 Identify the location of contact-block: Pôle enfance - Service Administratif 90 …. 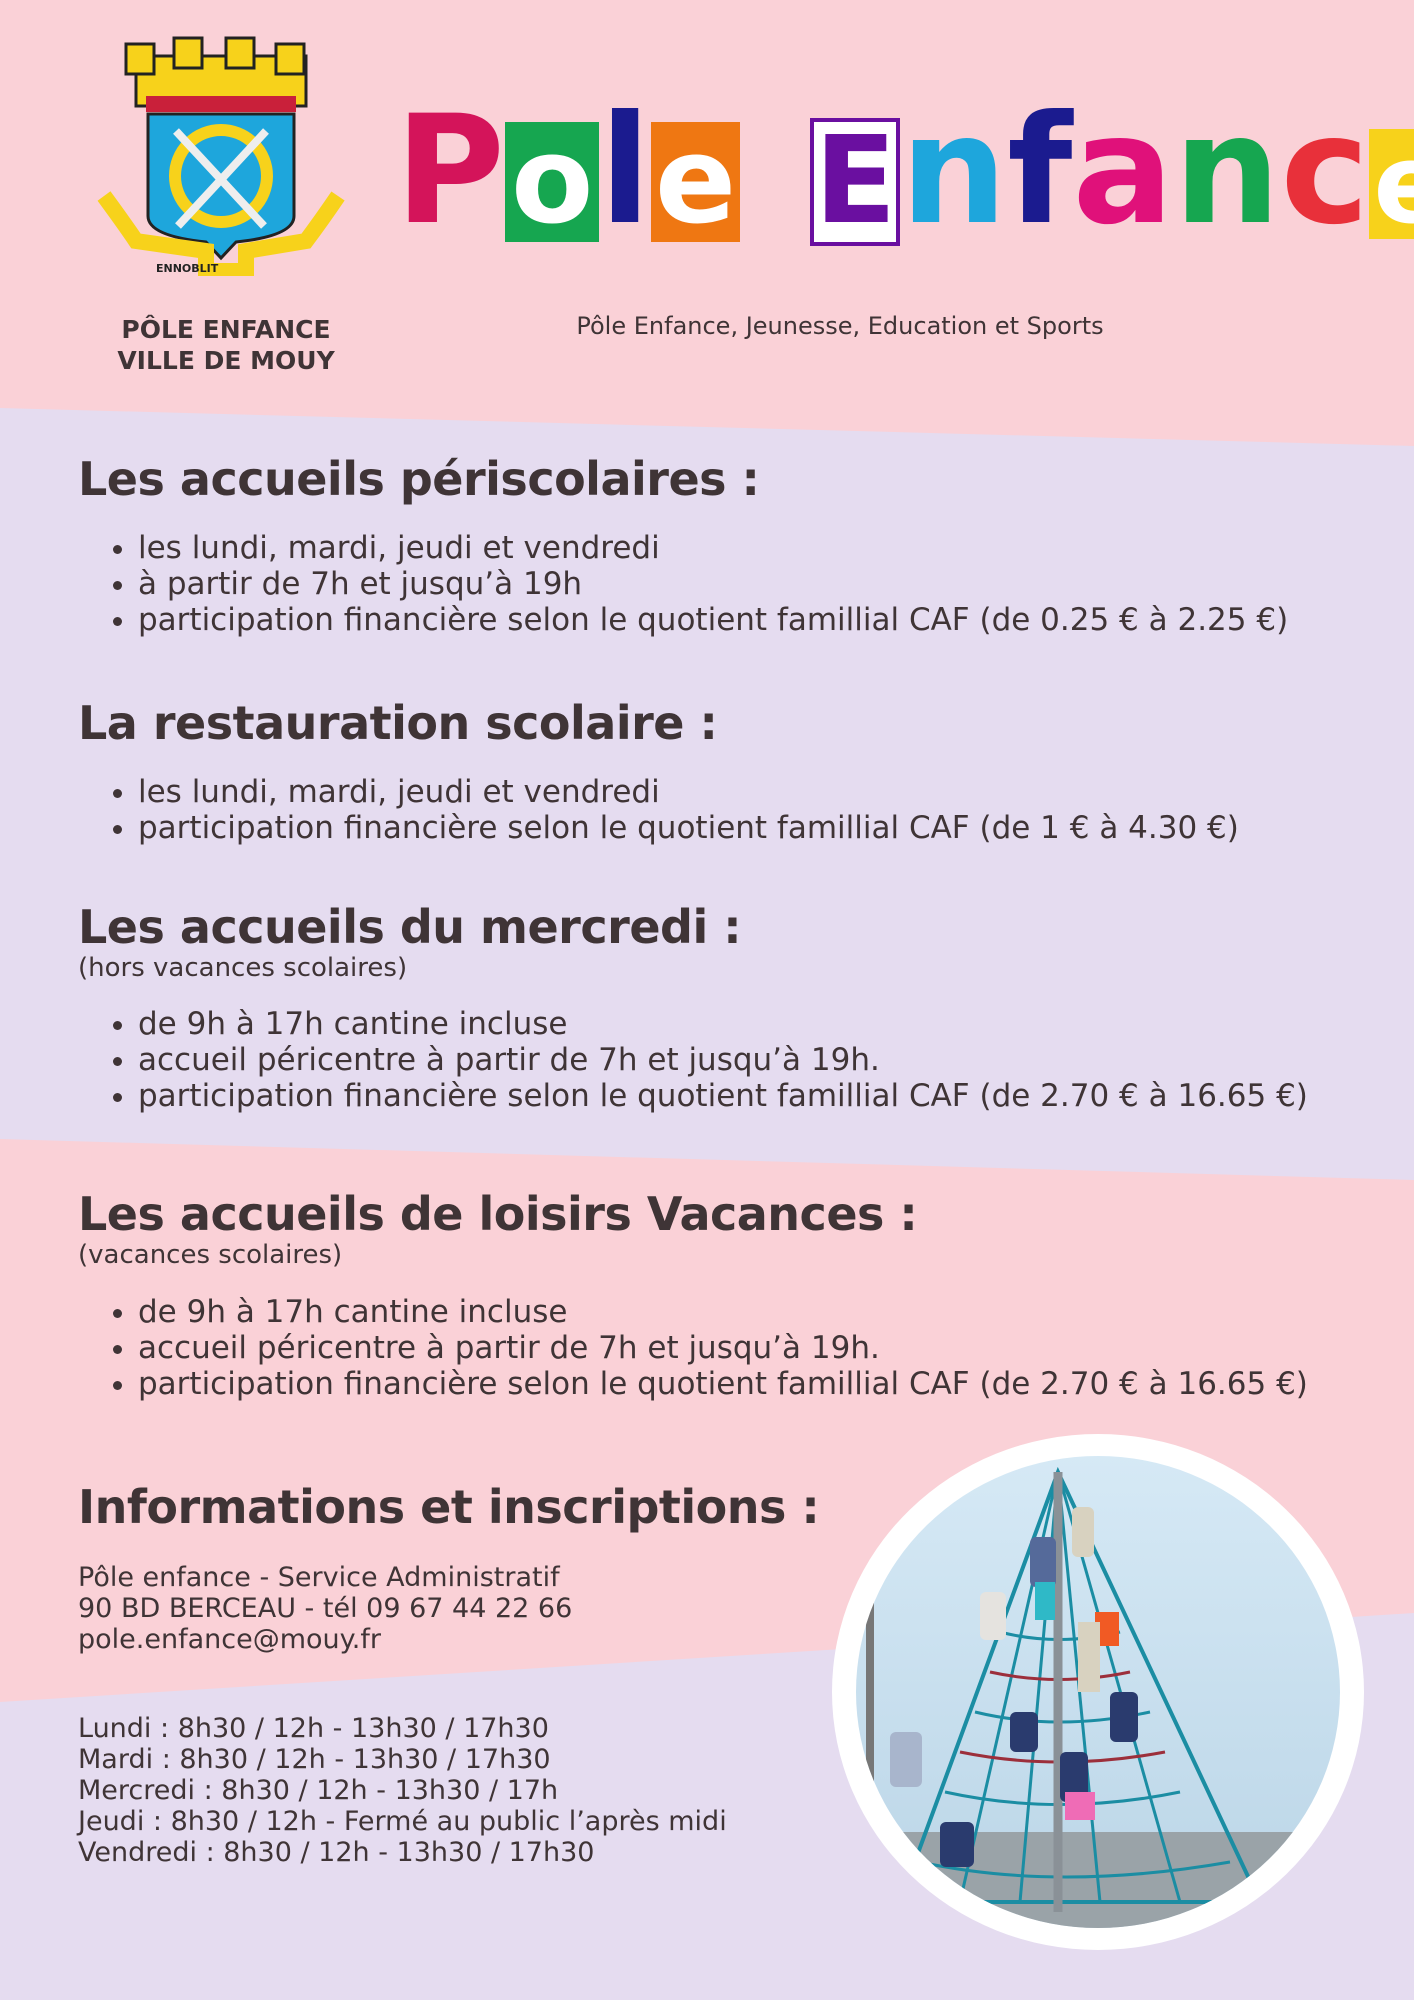
(325, 1608).